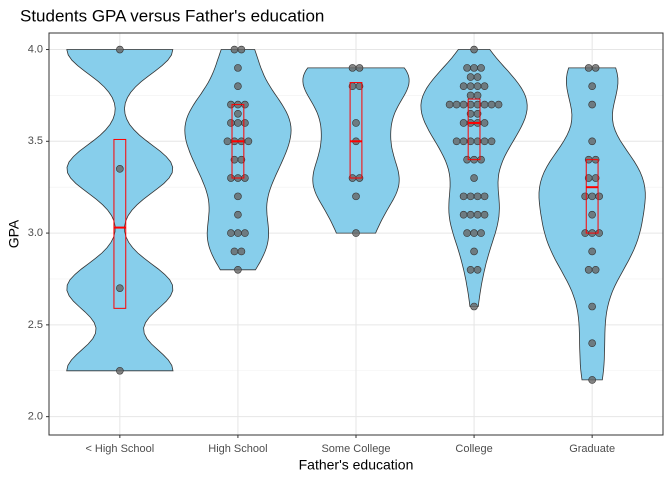 The height and width of the screenshot is (480, 672). What do you see at coordinates (355, 449) in the screenshot?
I see `x-tick-label: Some College` at bounding box center [355, 449].